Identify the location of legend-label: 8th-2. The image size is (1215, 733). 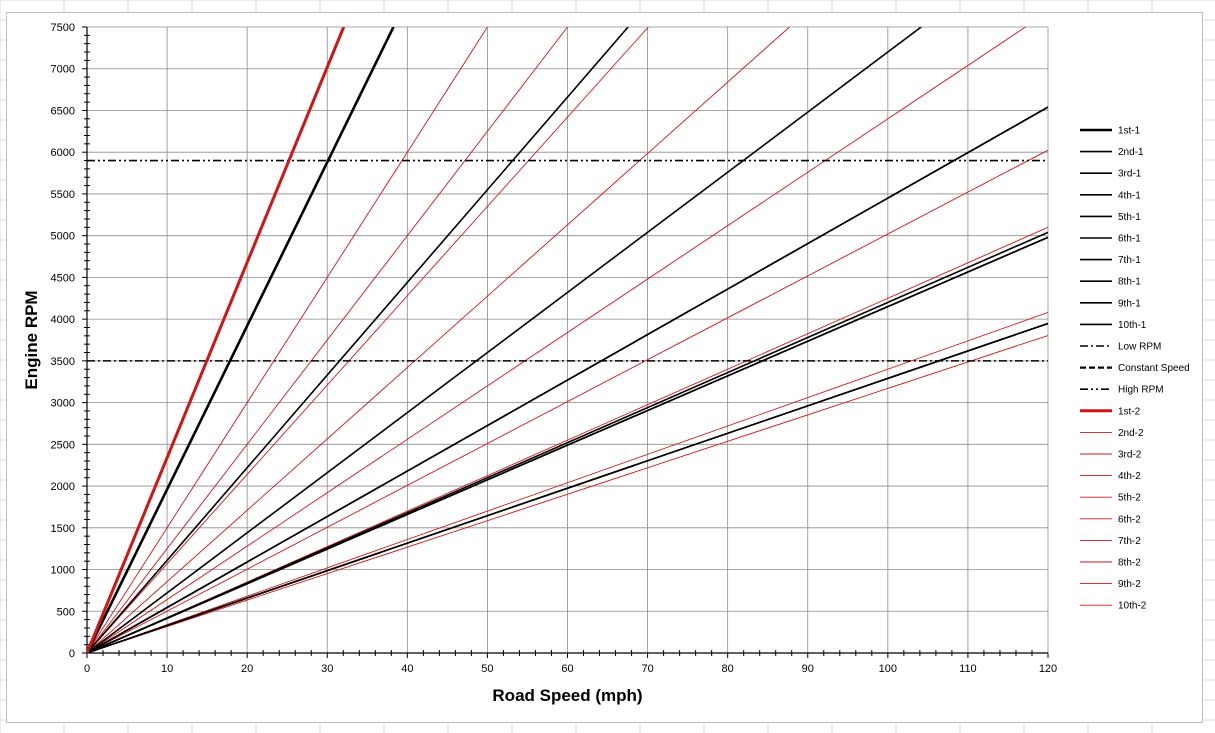
(1129, 563).